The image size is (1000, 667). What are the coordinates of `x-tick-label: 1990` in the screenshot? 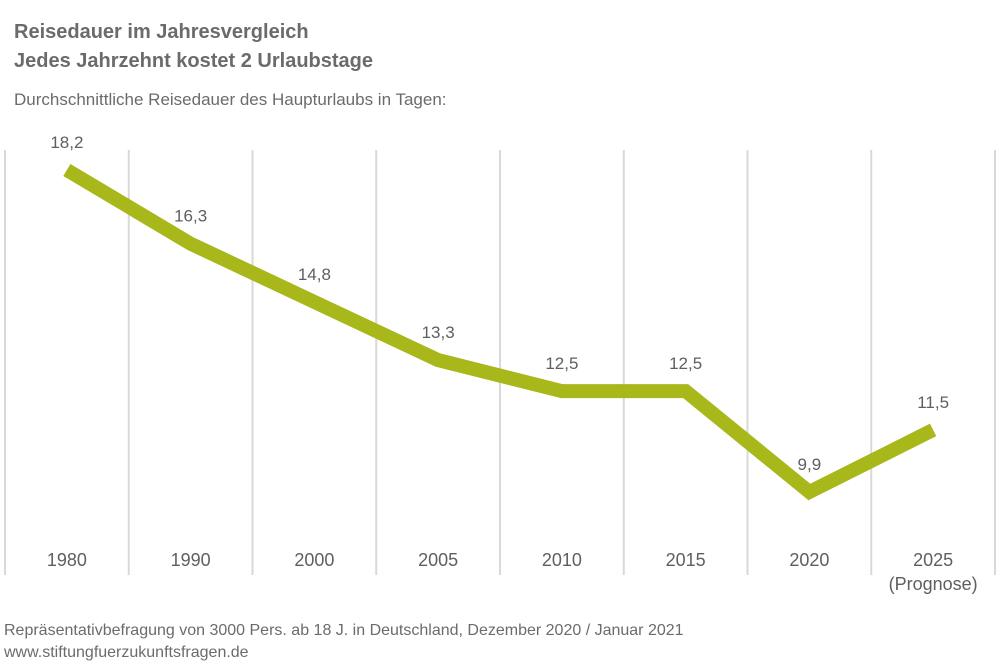 It's located at (191, 560).